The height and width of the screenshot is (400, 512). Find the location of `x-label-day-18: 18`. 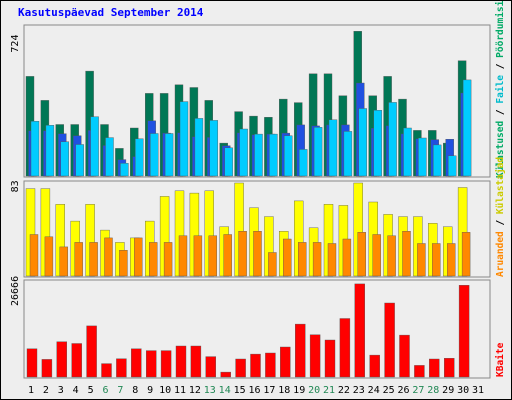

x-label-day-18: 18 is located at coordinates (284, 390).